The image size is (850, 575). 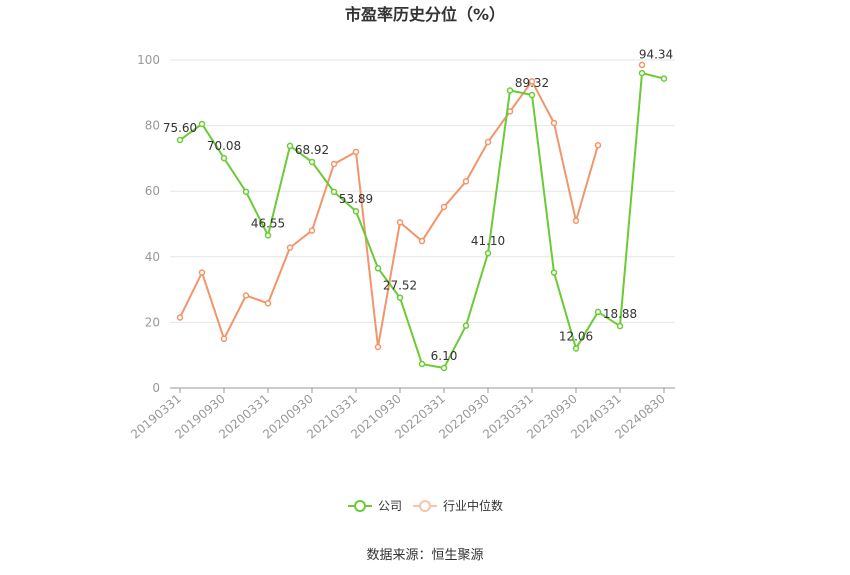 I want to click on y-tick-label: 100, so click(x=148, y=60).